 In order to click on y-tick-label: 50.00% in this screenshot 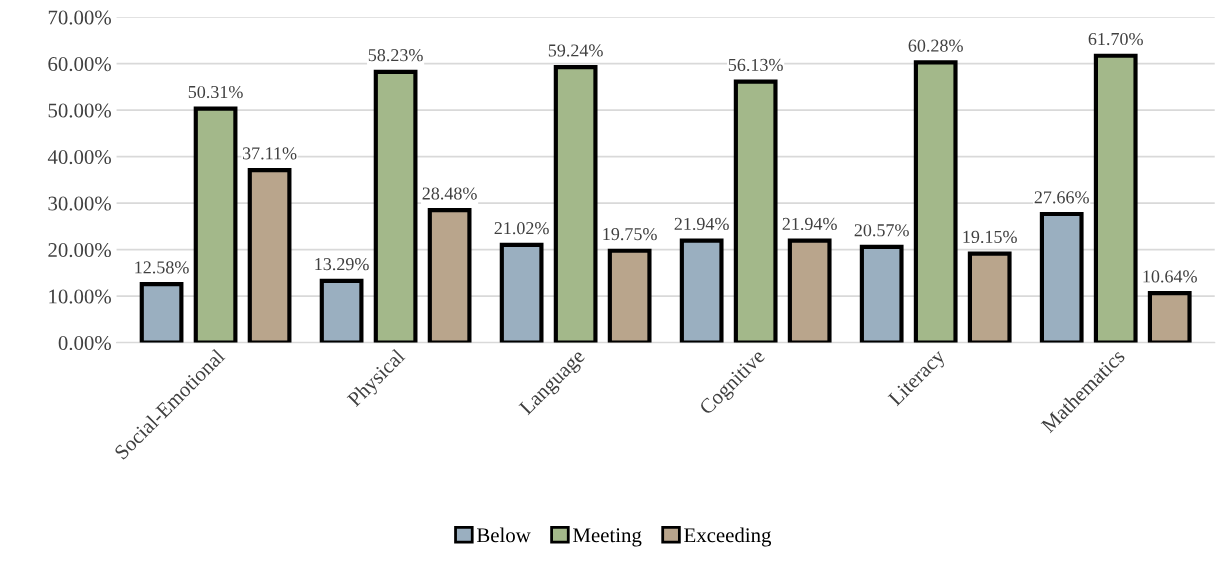, I will do `click(79, 110)`.